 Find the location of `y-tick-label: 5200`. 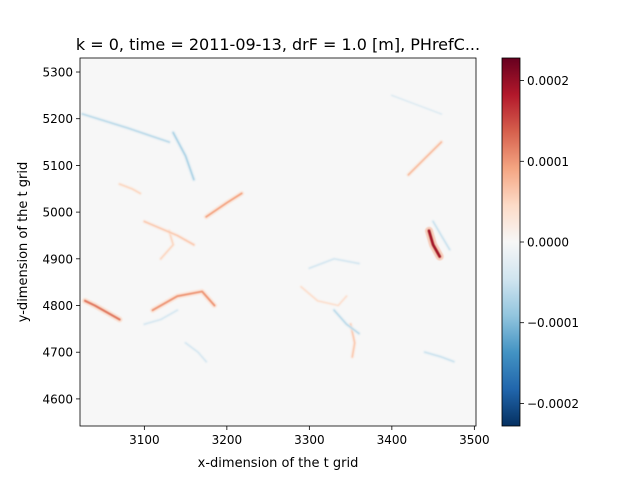

y-tick-label: 5200 is located at coordinates (57, 119).